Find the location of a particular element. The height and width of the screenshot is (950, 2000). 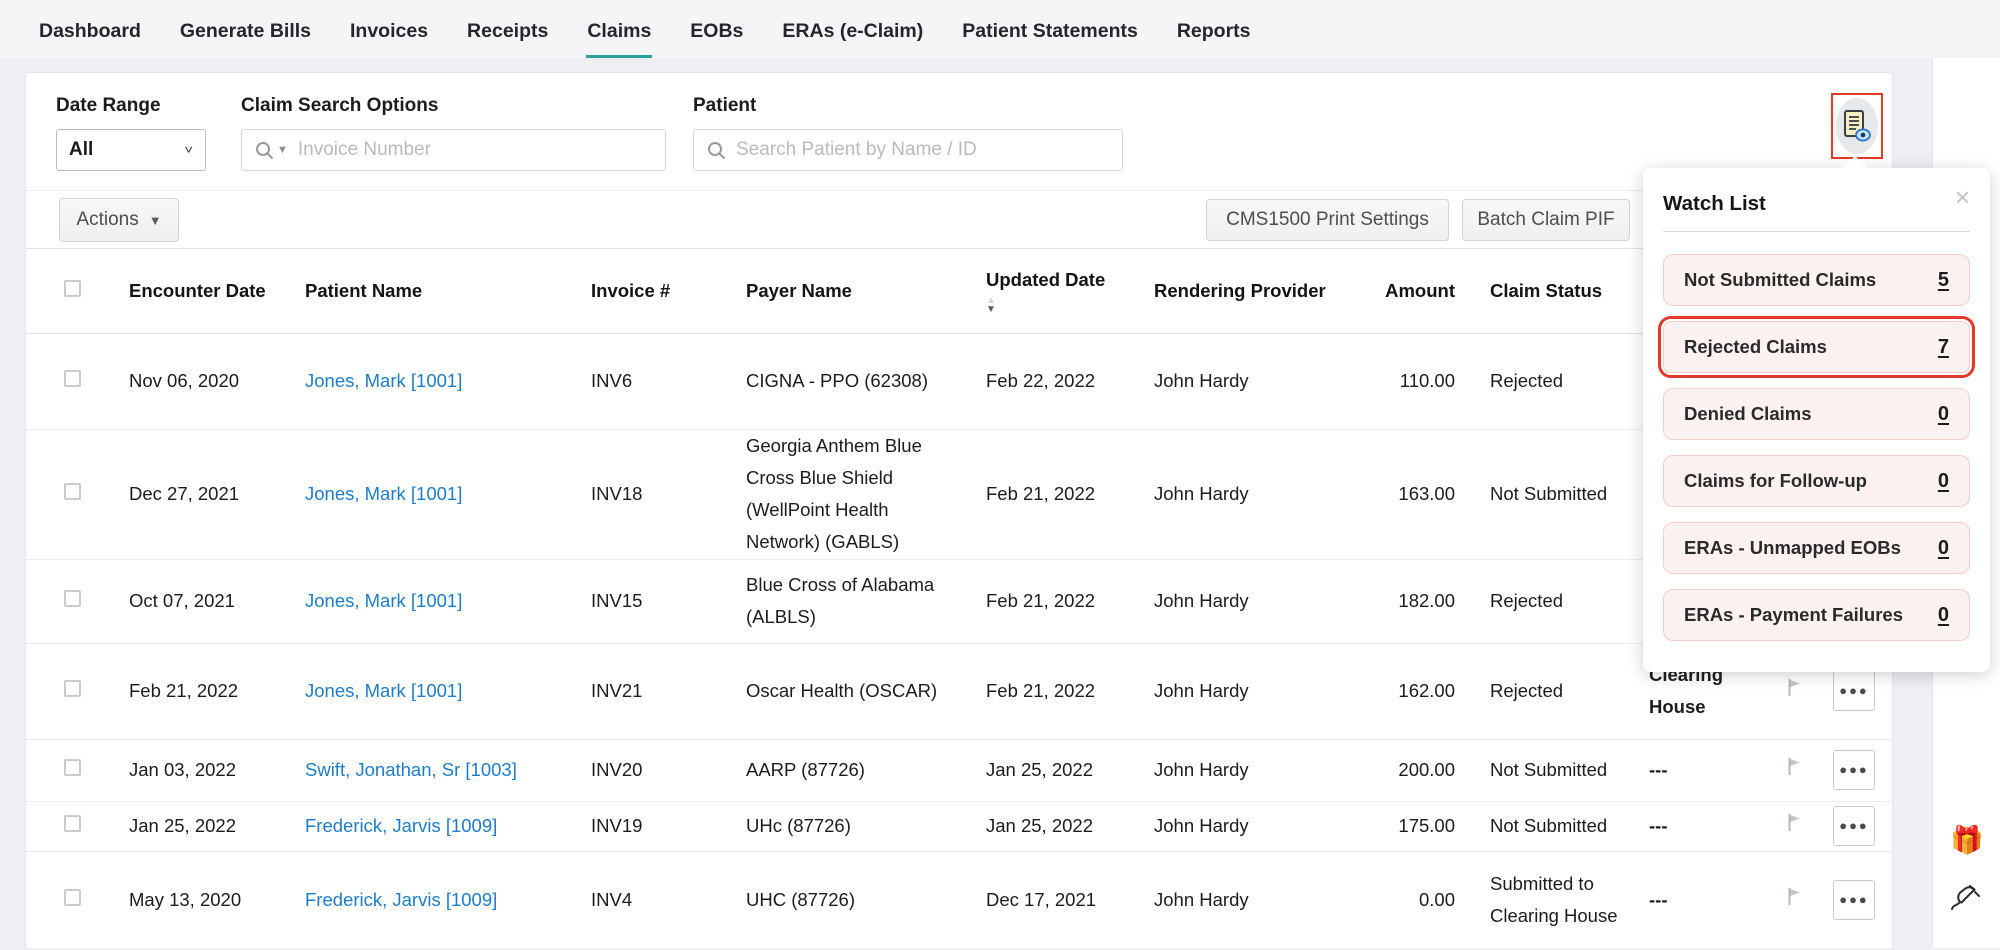

date-range-select: All ˅ is located at coordinates (131, 150).